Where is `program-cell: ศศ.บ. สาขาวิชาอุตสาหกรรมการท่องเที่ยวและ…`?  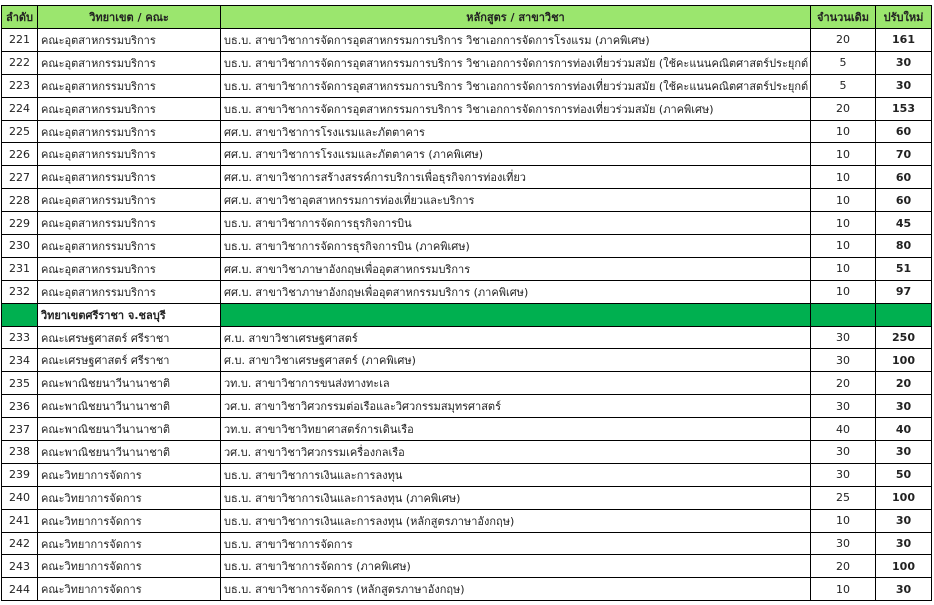 program-cell: ศศ.บ. สาขาวิชาอุตสาหกรรมการท่องเที่ยวและ… is located at coordinates (515, 200).